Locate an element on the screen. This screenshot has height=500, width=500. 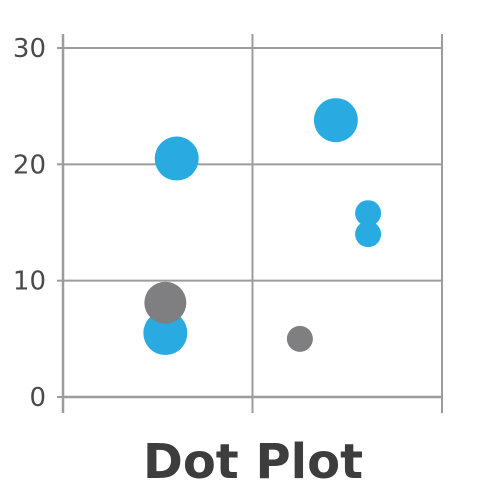
tick-layer: 0 10 20 30 is located at coordinates (29, 223).